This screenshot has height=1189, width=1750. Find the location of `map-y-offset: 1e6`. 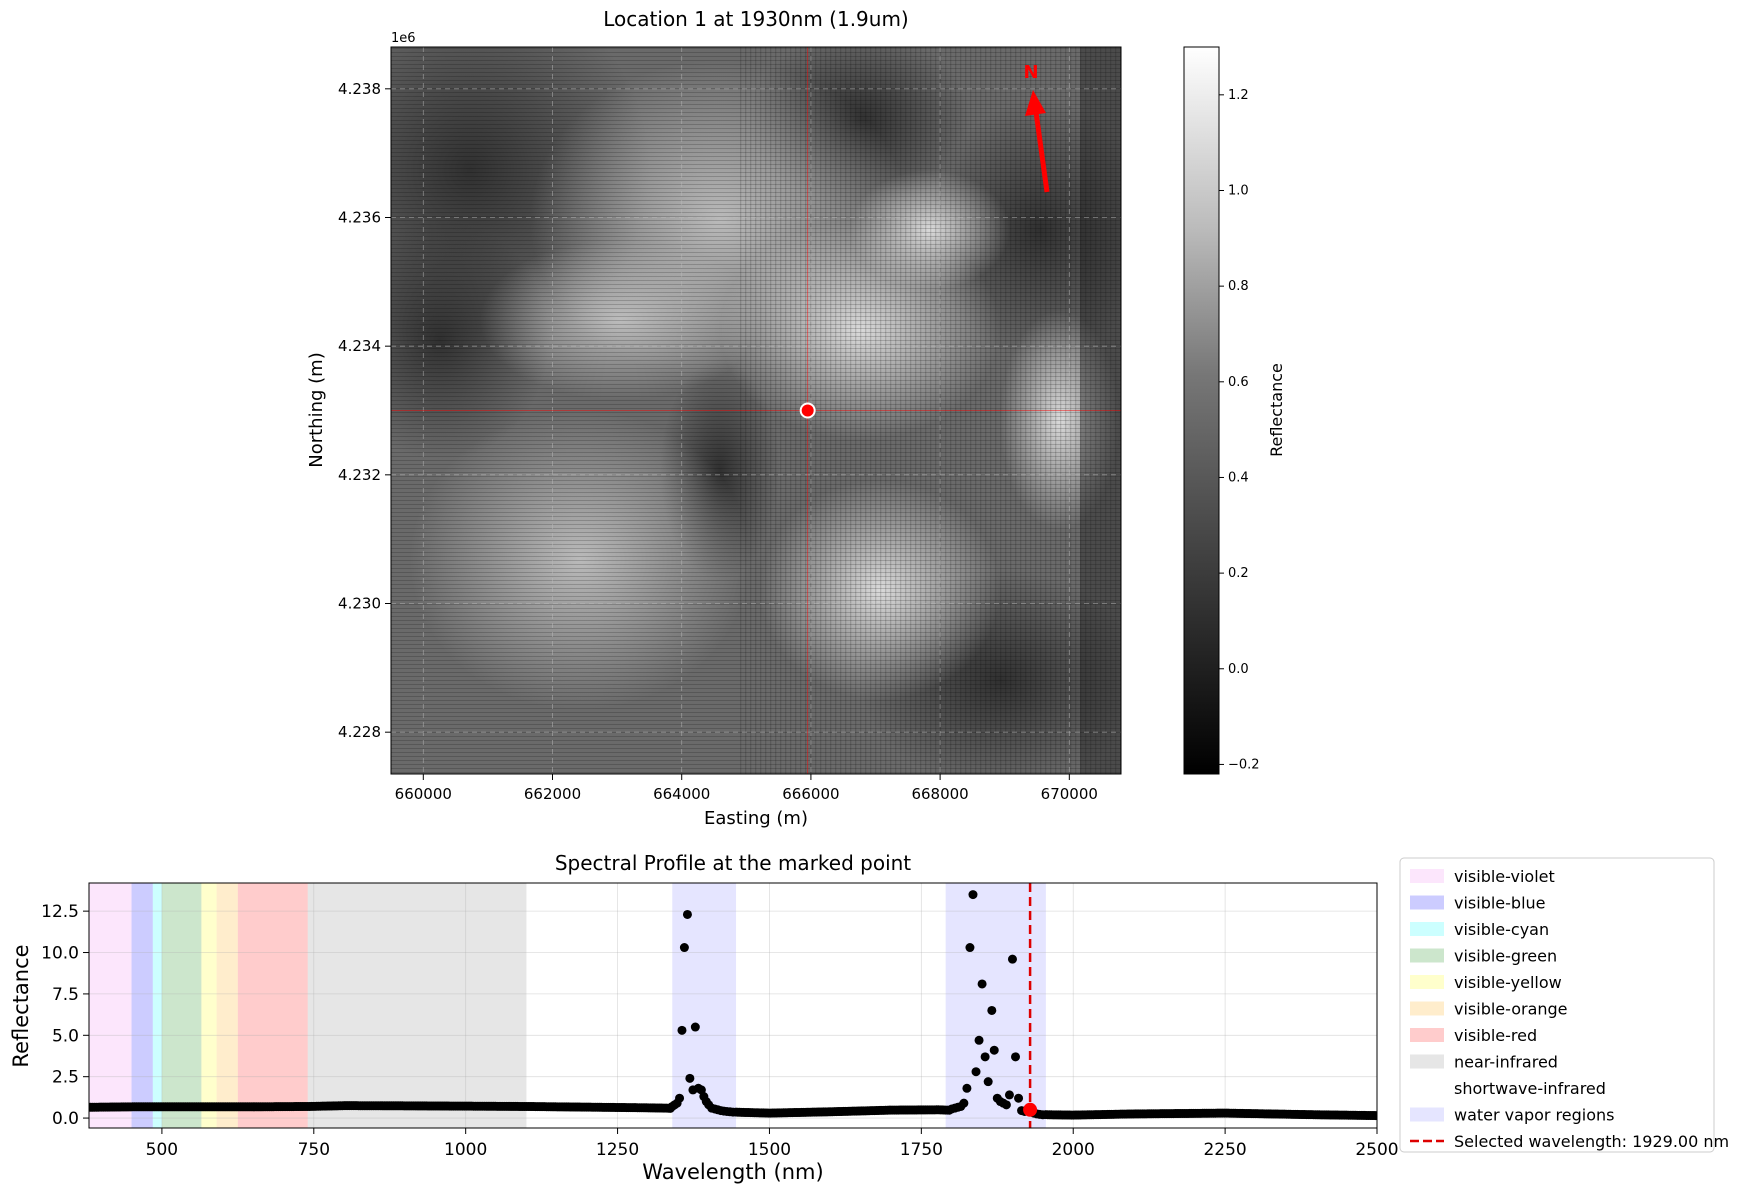

map-y-offset: 1e6 is located at coordinates (403, 38).